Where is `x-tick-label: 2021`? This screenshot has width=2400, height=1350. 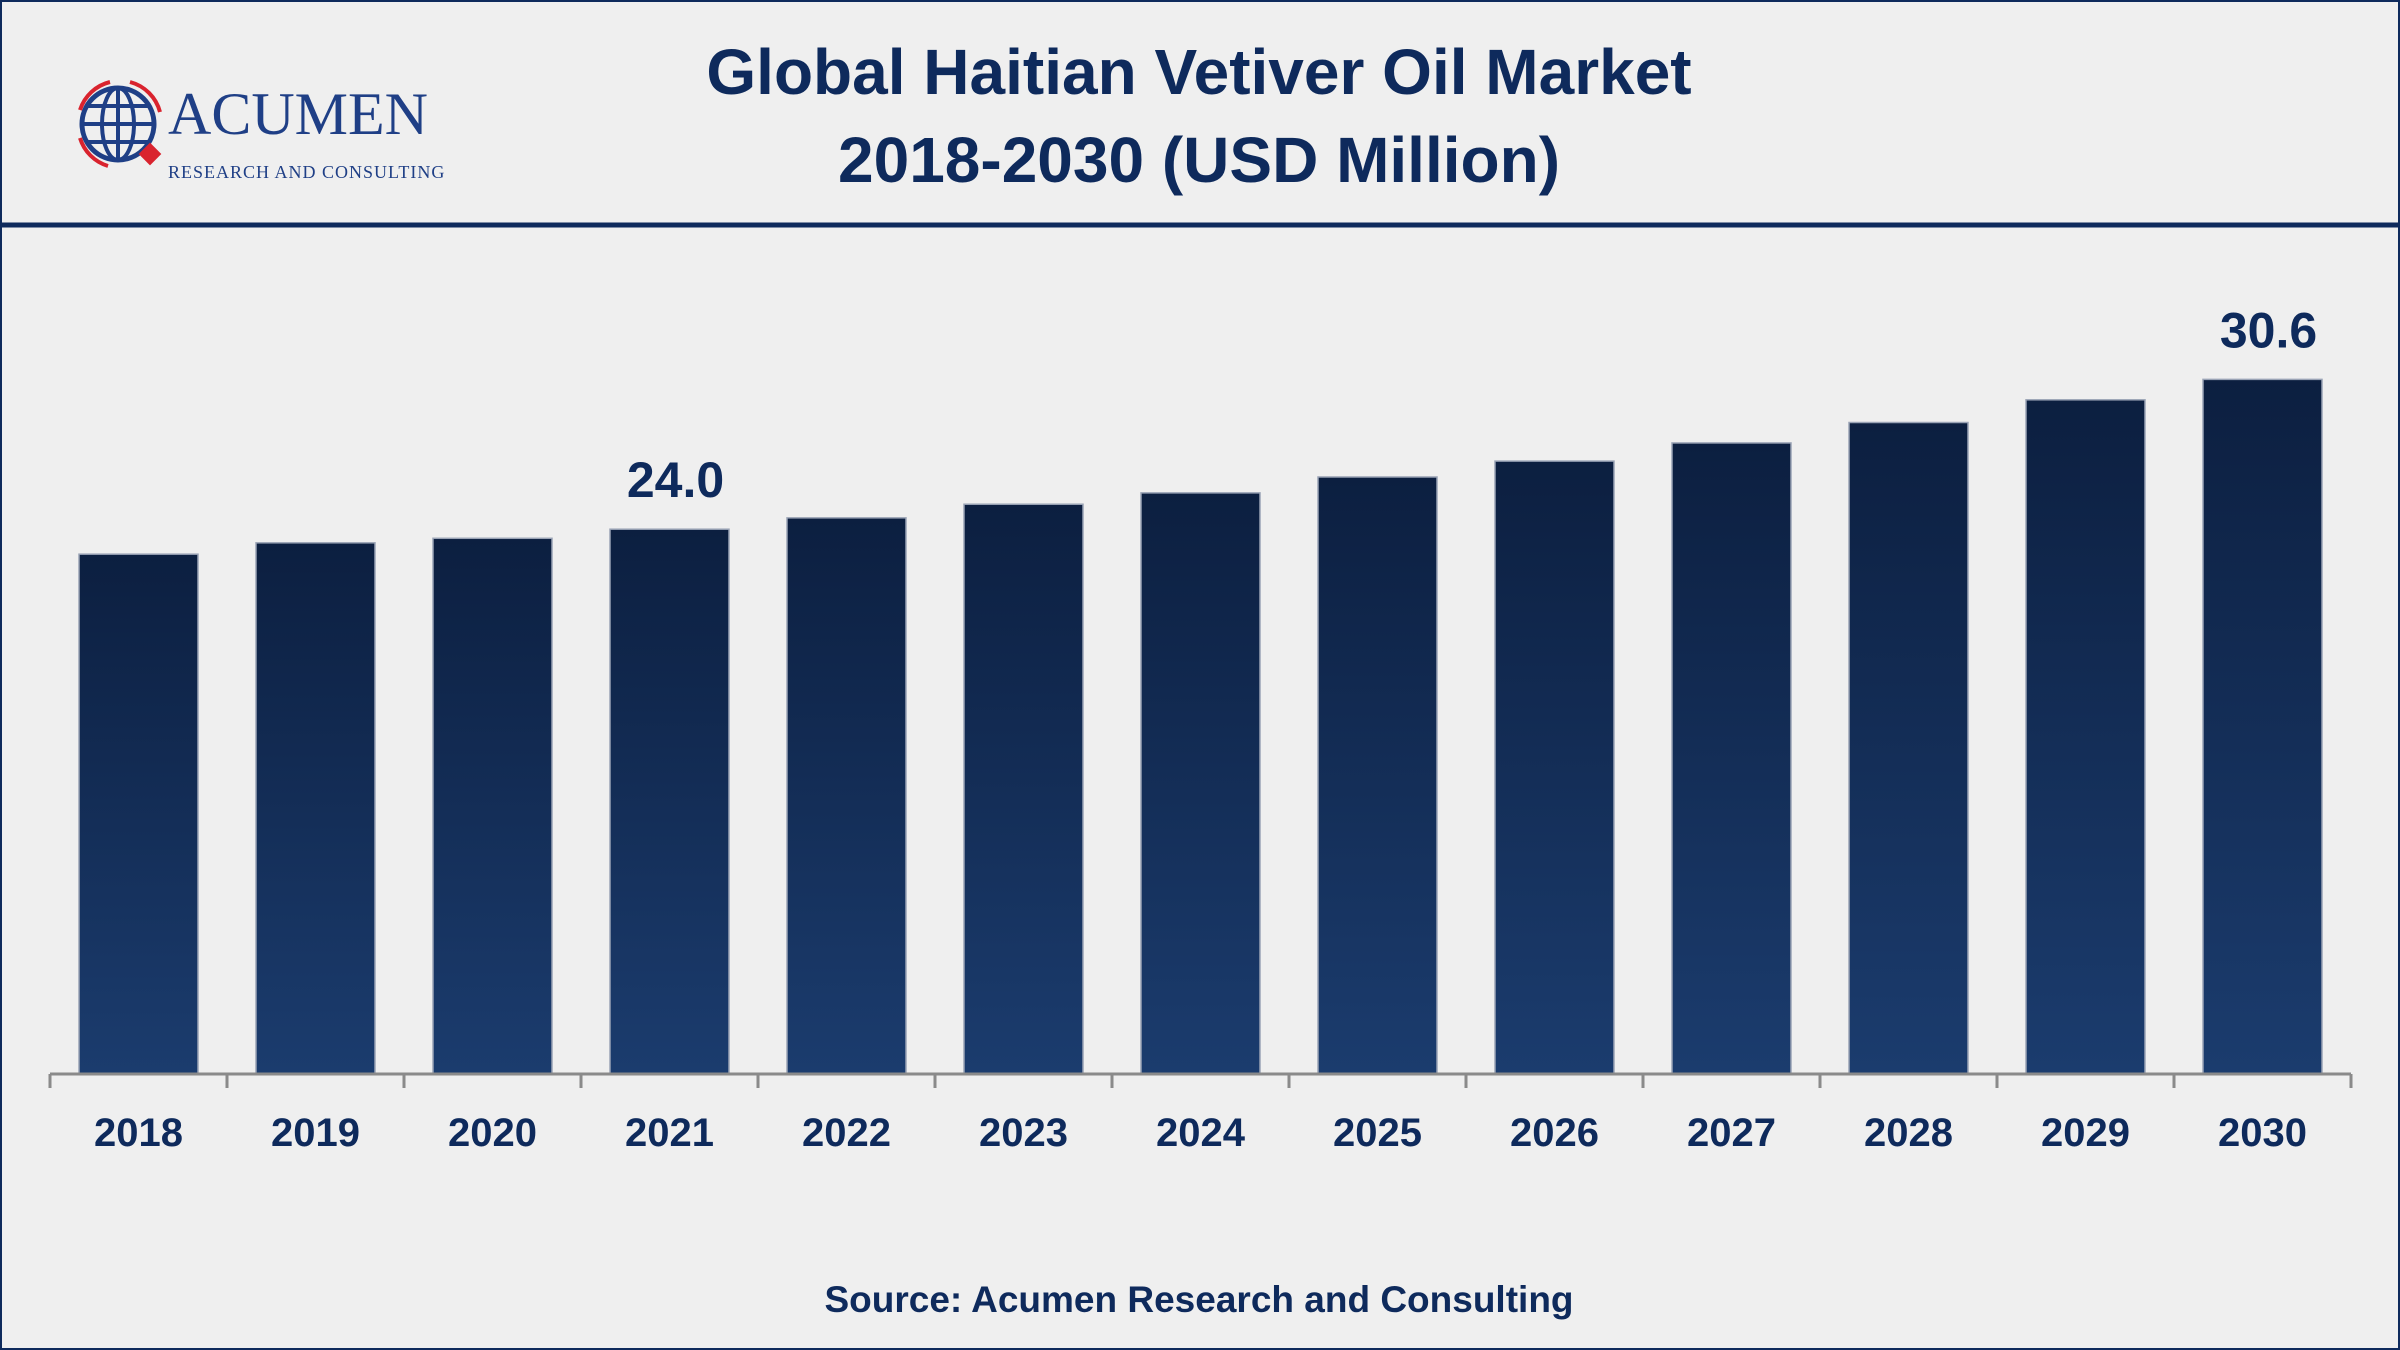
x-tick-label: 2021 is located at coordinates (669, 1133).